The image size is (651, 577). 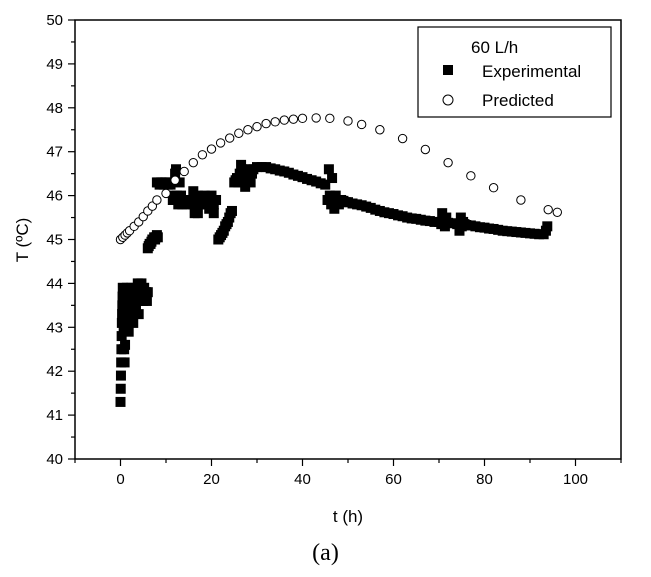 I want to click on x-tick-label: 20, so click(x=211, y=479).